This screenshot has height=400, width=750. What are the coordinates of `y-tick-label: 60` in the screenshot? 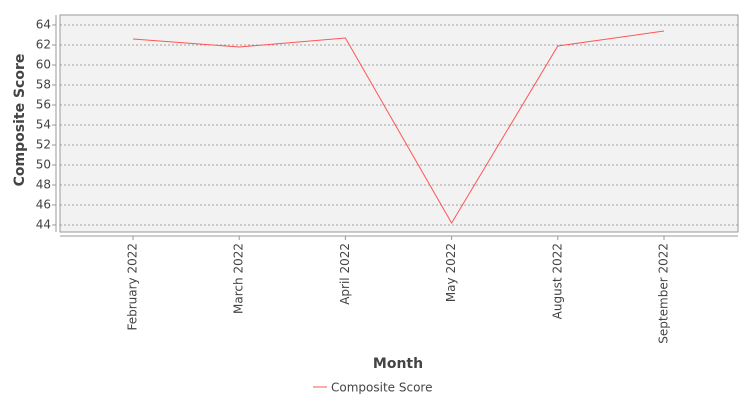 It's located at (43, 65).